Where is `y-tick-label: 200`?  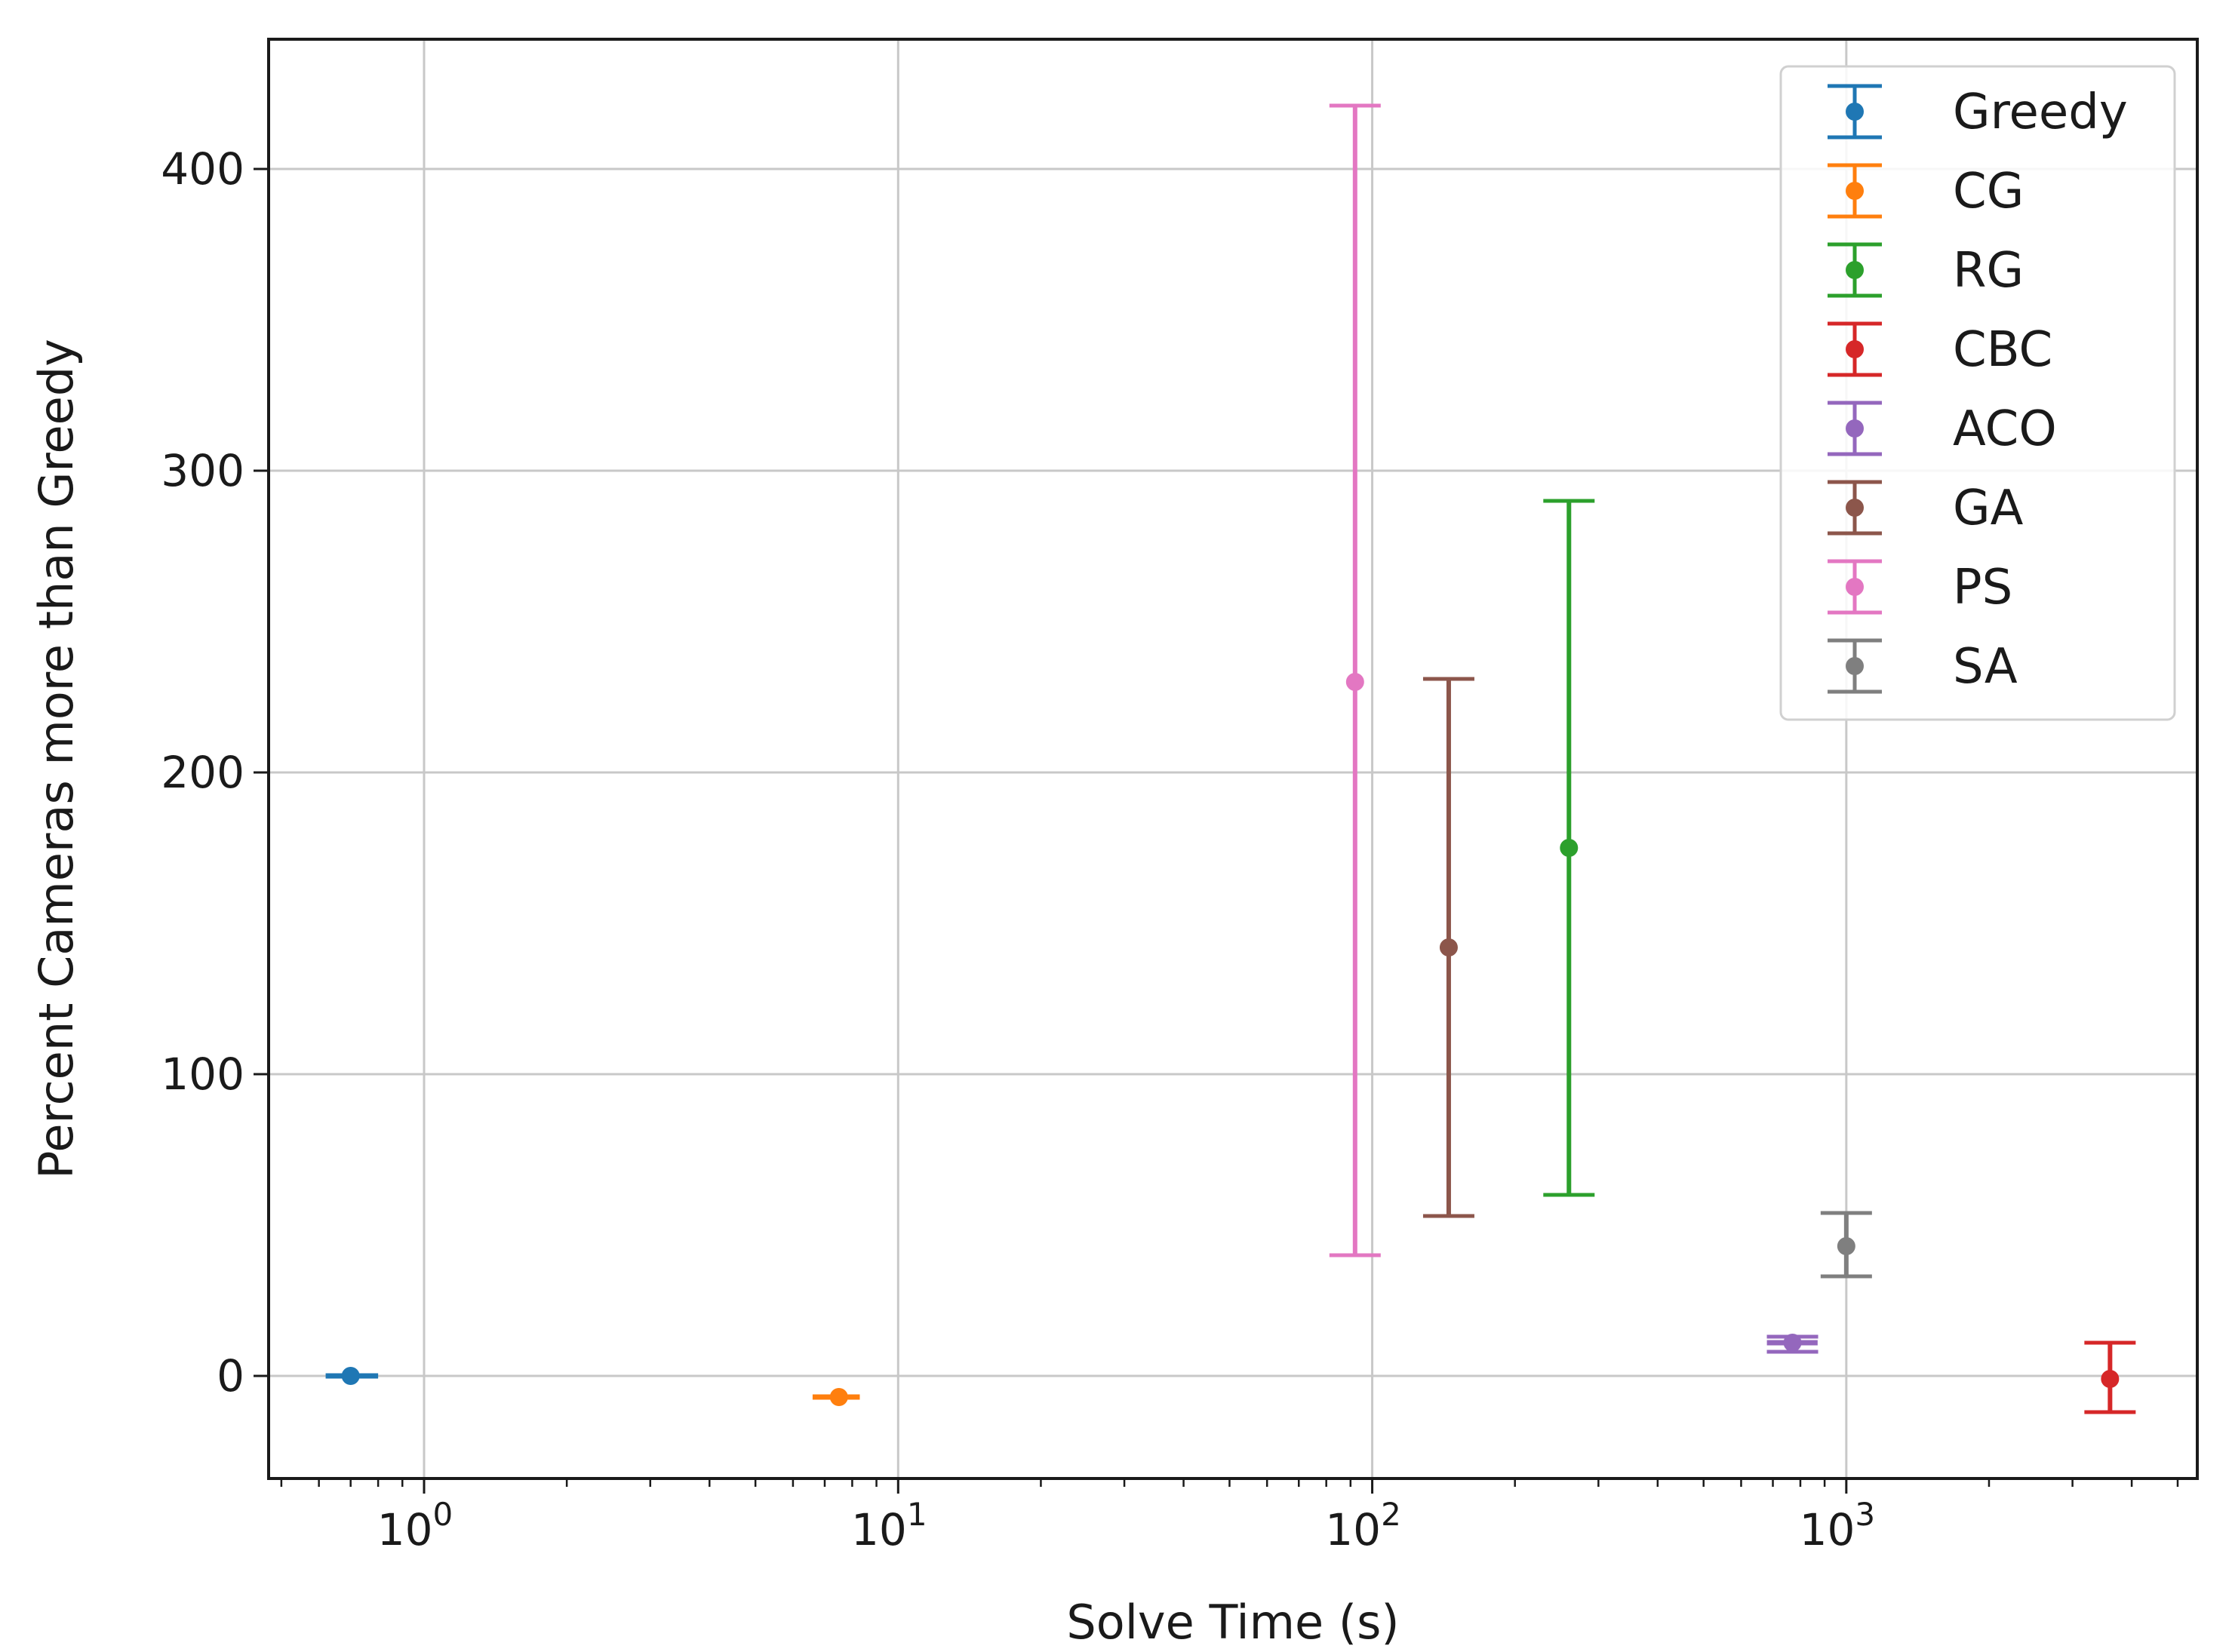
y-tick-label: 200 is located at coordinates (203, 772).